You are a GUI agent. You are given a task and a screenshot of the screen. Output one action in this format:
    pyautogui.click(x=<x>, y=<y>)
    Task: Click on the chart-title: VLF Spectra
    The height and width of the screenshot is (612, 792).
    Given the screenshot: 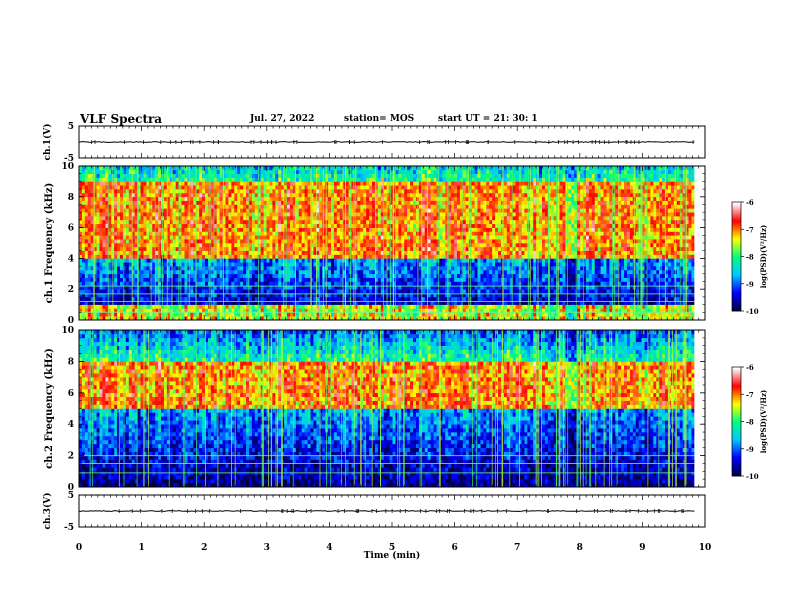 What is the action you would take?
    pyautogui.click(x=121, y=119)
    